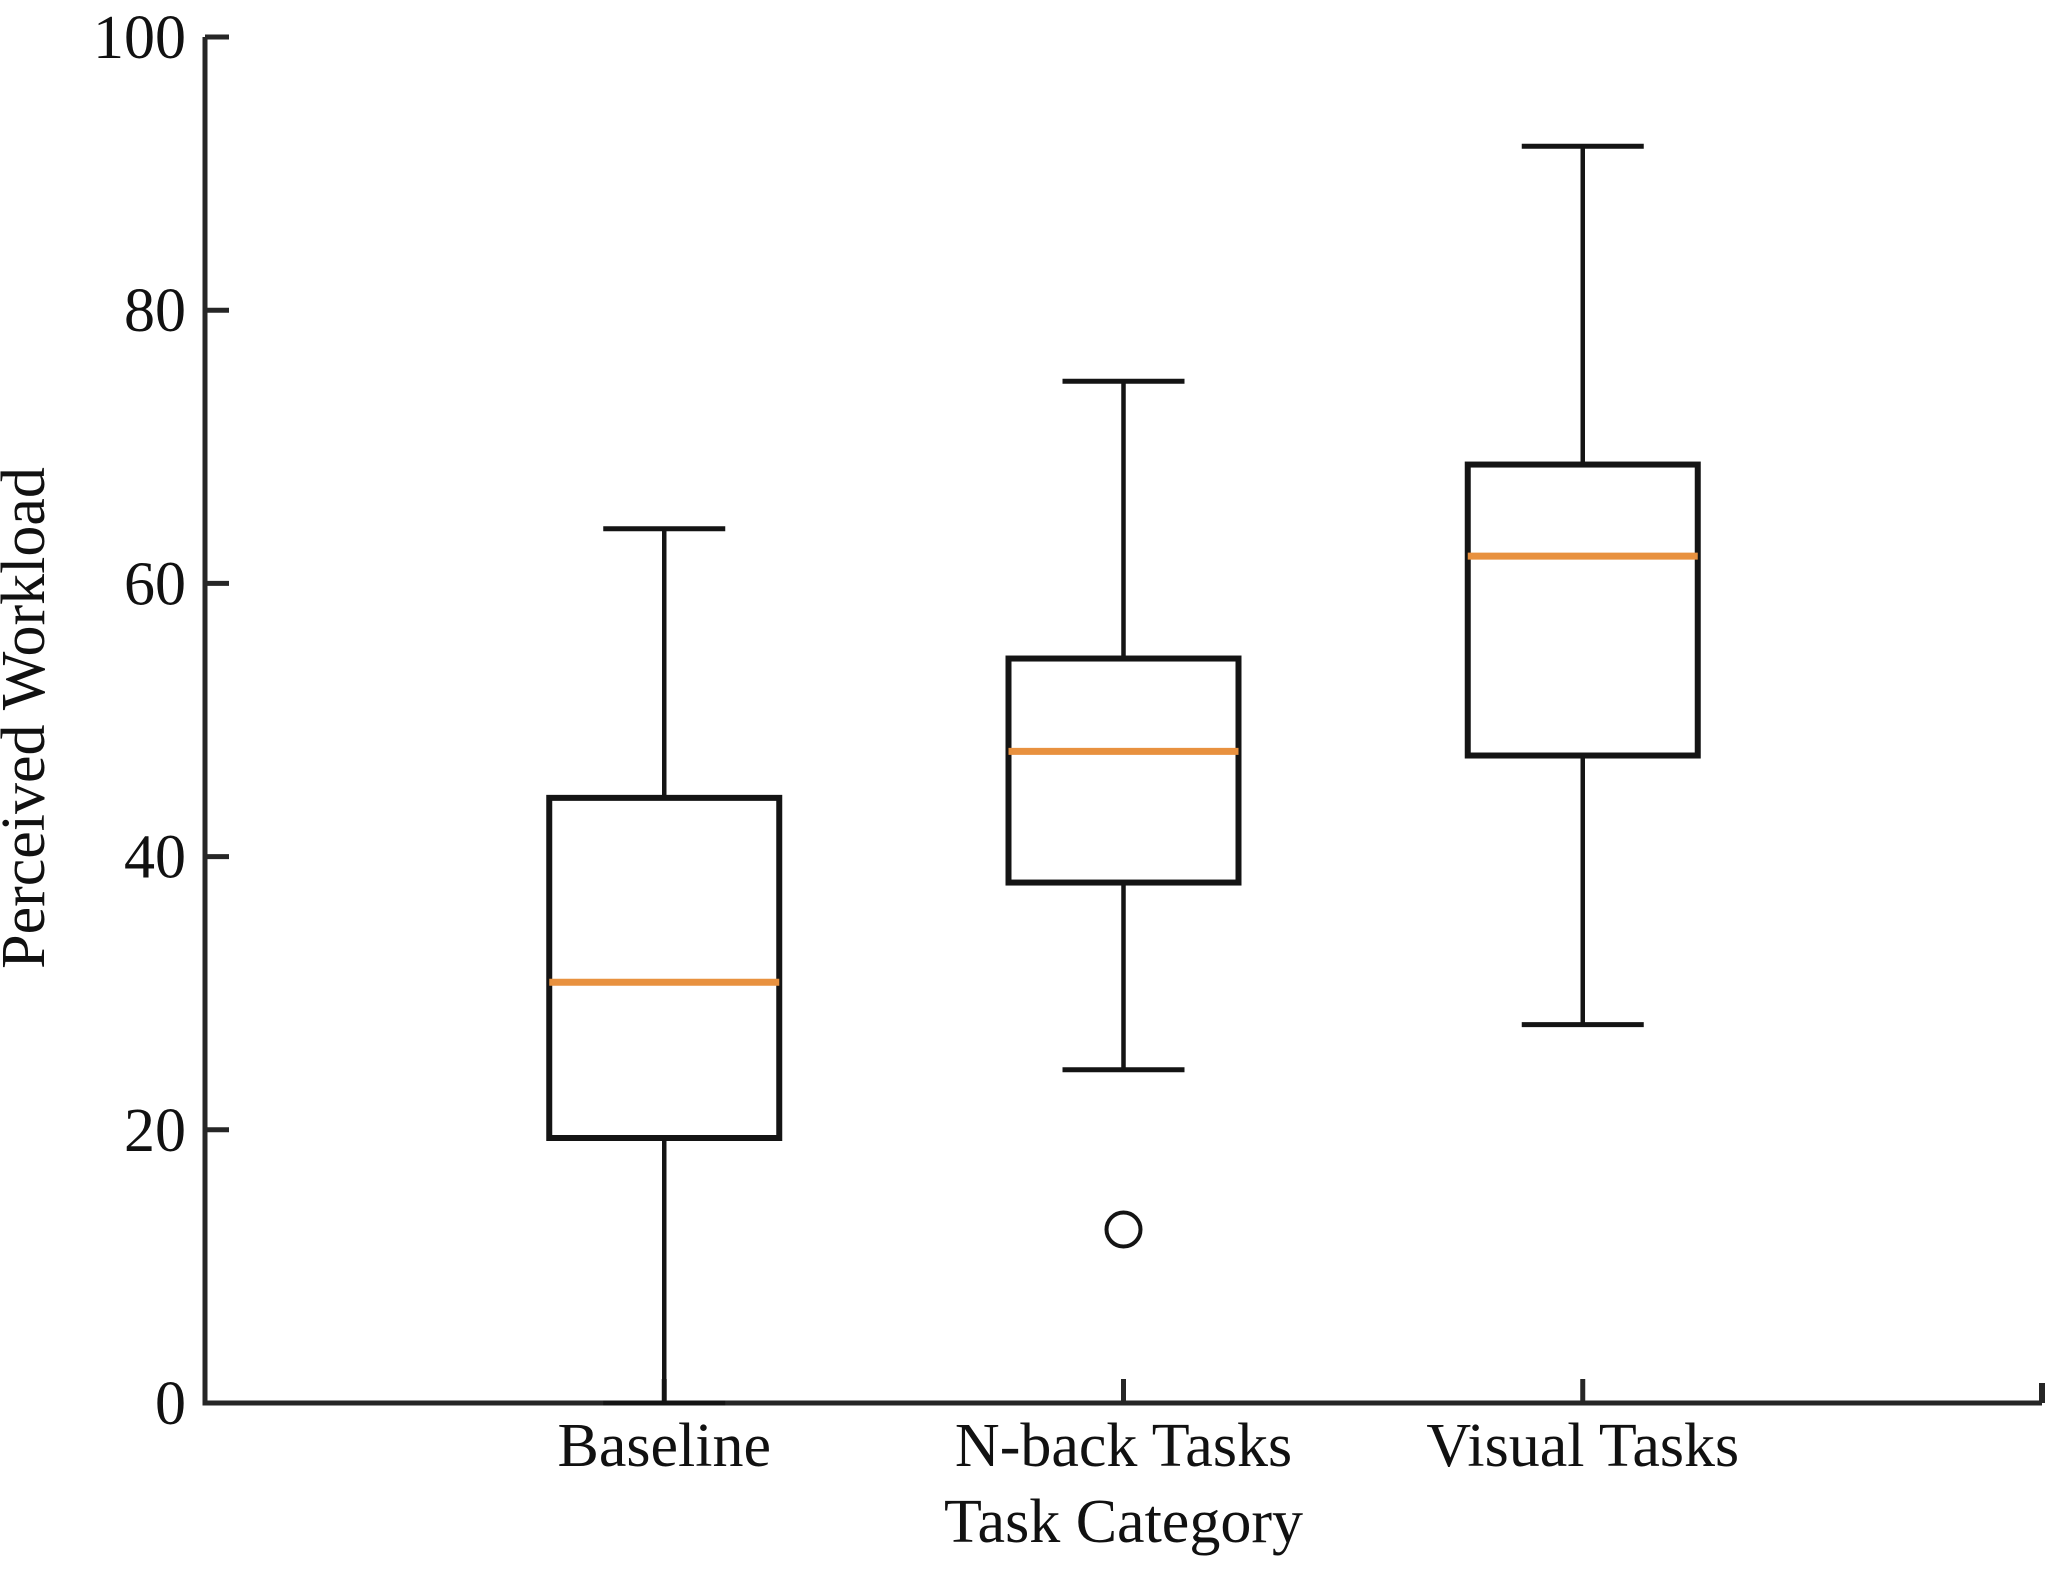  I want to click on x-axis-title: Task Category, so click(1123, 1522).